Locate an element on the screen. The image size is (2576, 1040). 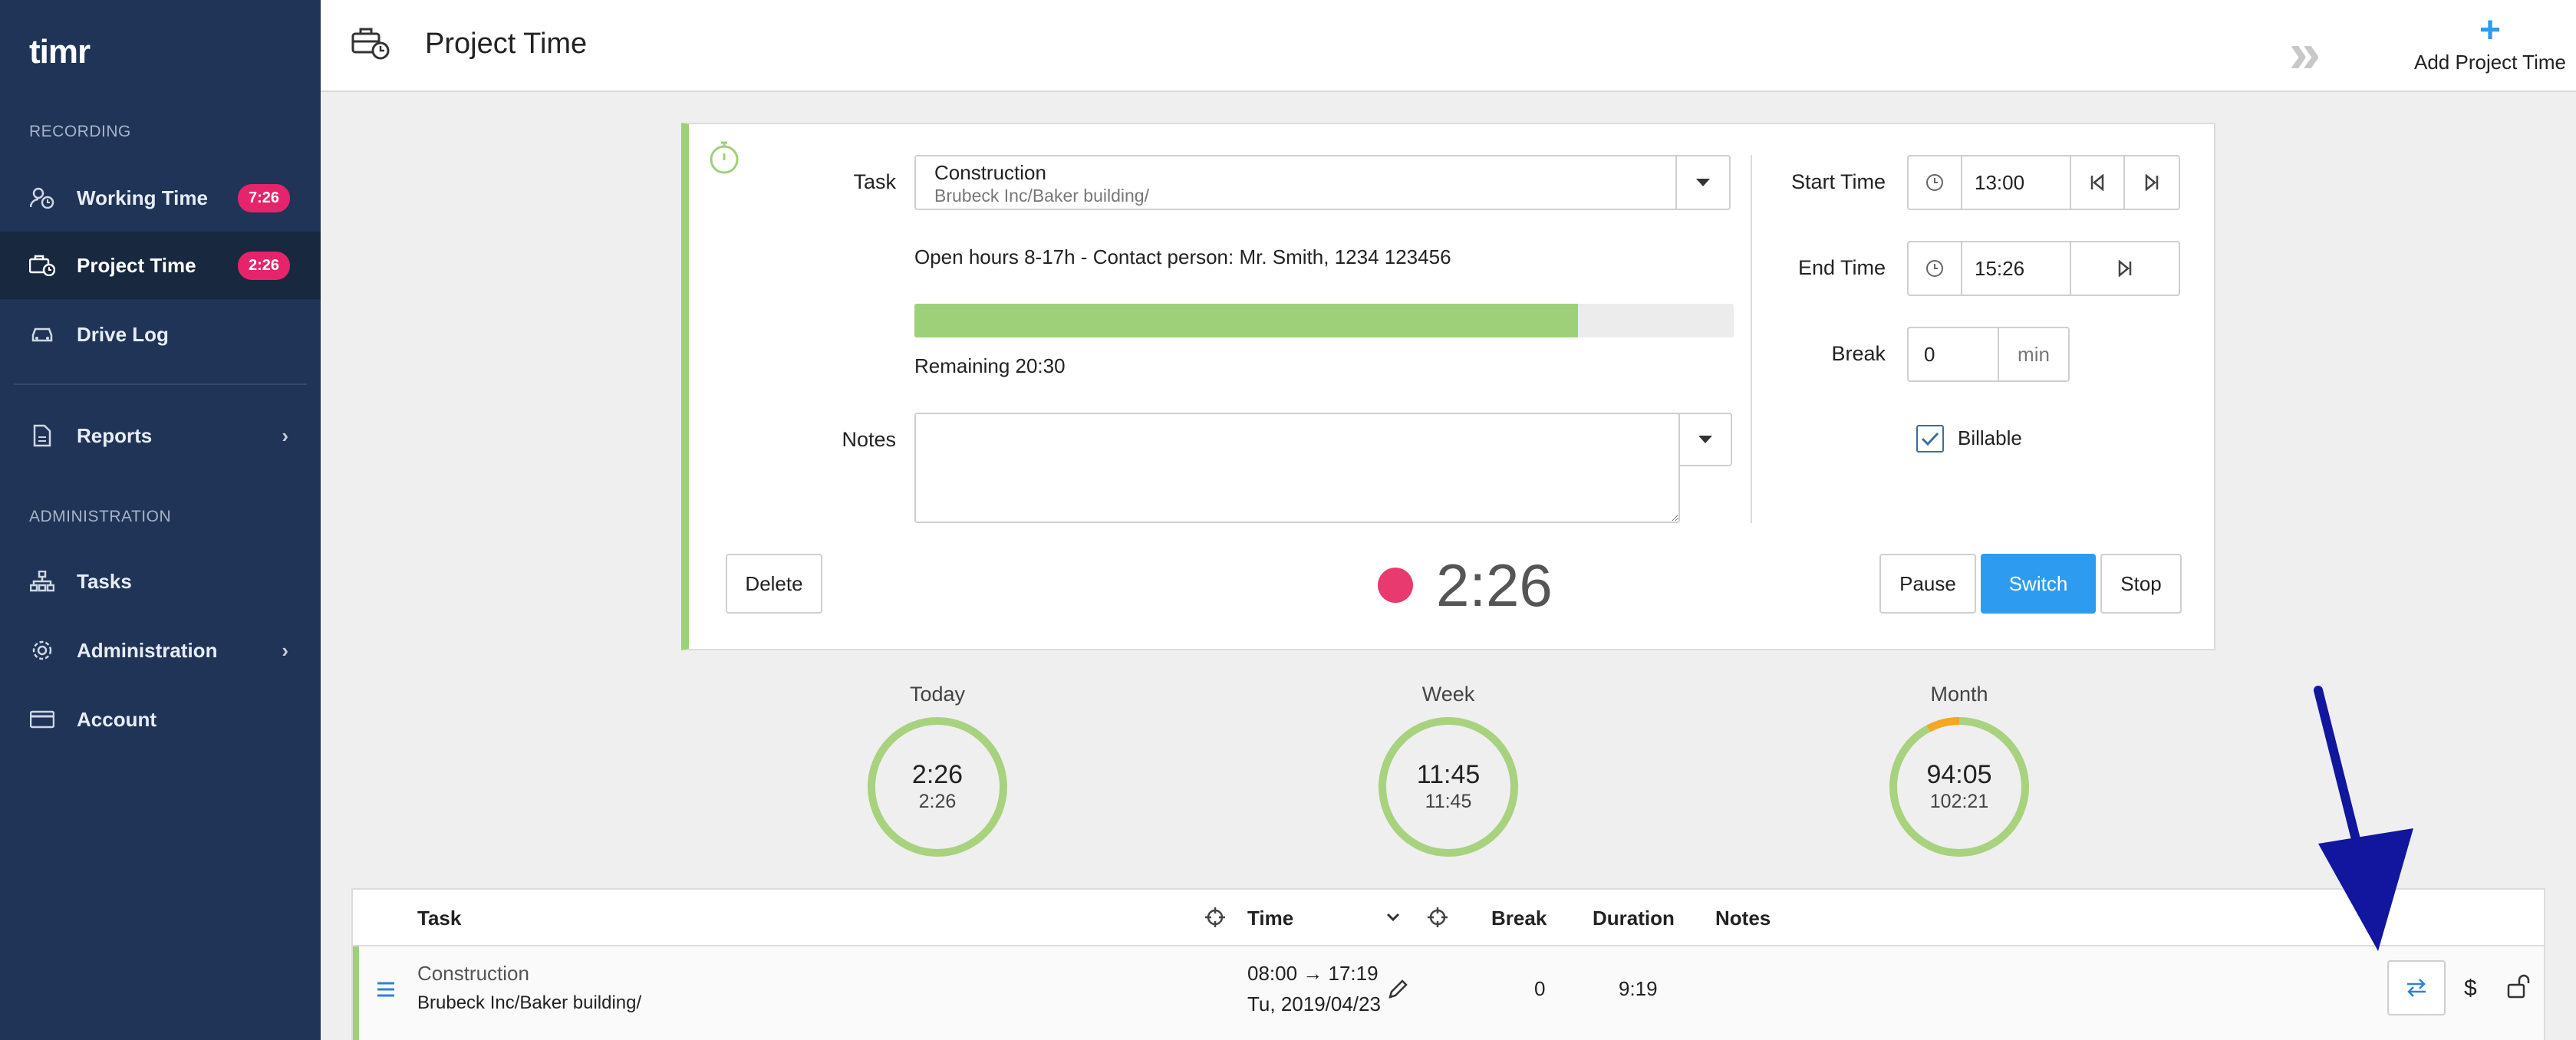
section-label-recording: RECORDING is located at coordinates (80, 131).